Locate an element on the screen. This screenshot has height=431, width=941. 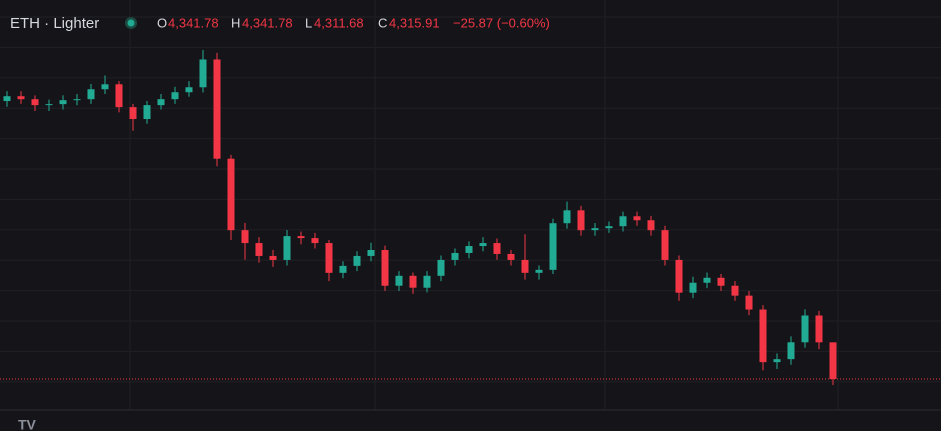
status-dot is located at coordinates (131, 23).